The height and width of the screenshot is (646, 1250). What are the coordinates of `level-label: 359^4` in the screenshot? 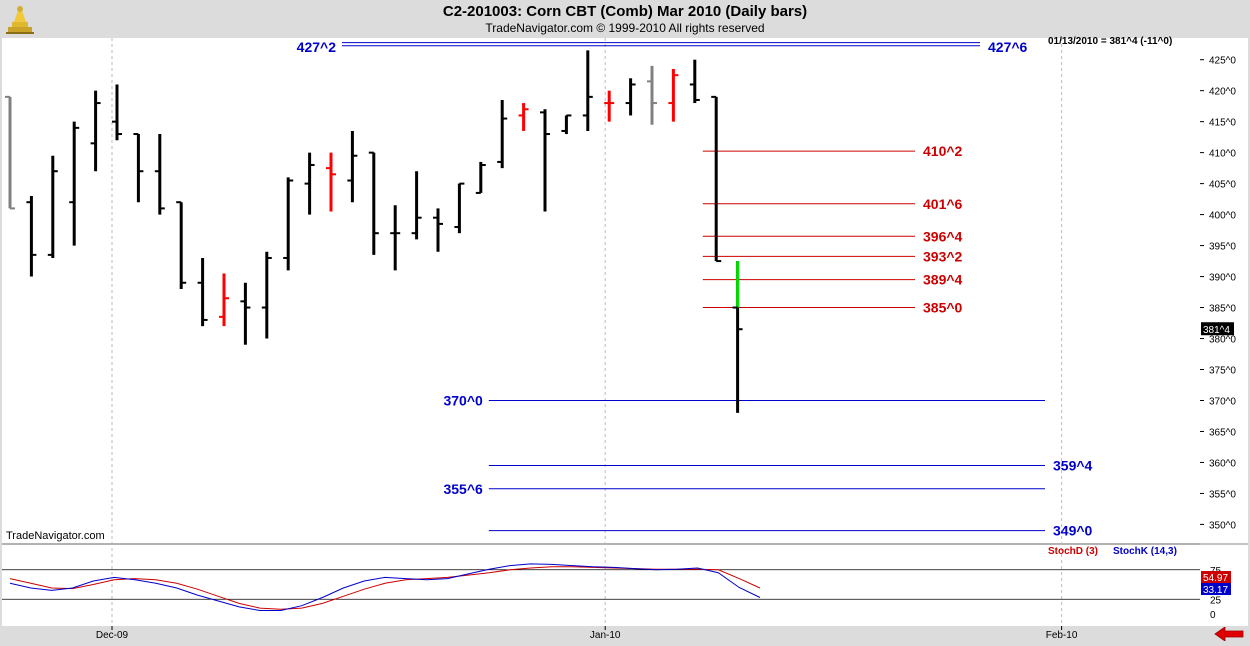 It's located at (1073, 466).